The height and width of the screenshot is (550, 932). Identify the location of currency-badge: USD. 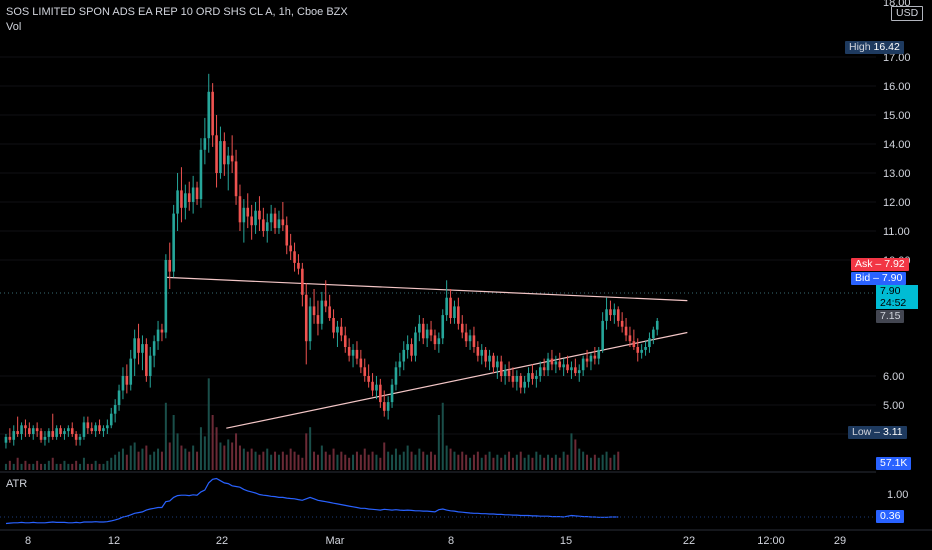
(907, 13).